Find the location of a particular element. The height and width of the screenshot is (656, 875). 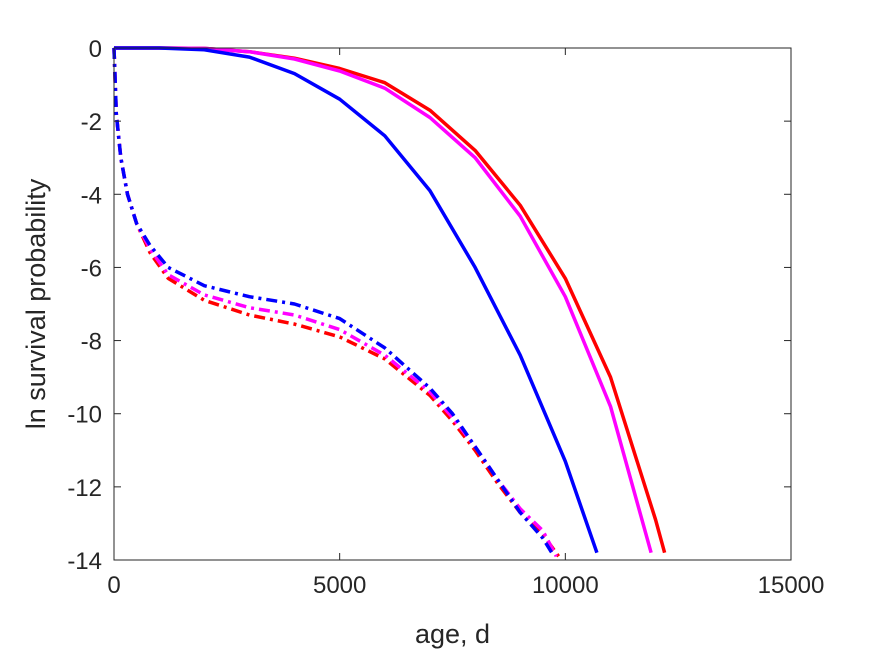

y-tick-label: -10 is located at coordinates (84, 415).